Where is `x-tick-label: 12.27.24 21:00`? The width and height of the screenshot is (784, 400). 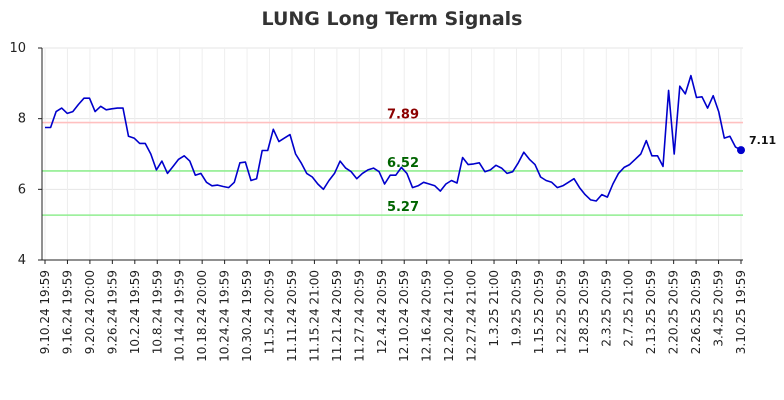 x-tick-label: 12.27.24 21:00 is located at coordinates (472, 316).